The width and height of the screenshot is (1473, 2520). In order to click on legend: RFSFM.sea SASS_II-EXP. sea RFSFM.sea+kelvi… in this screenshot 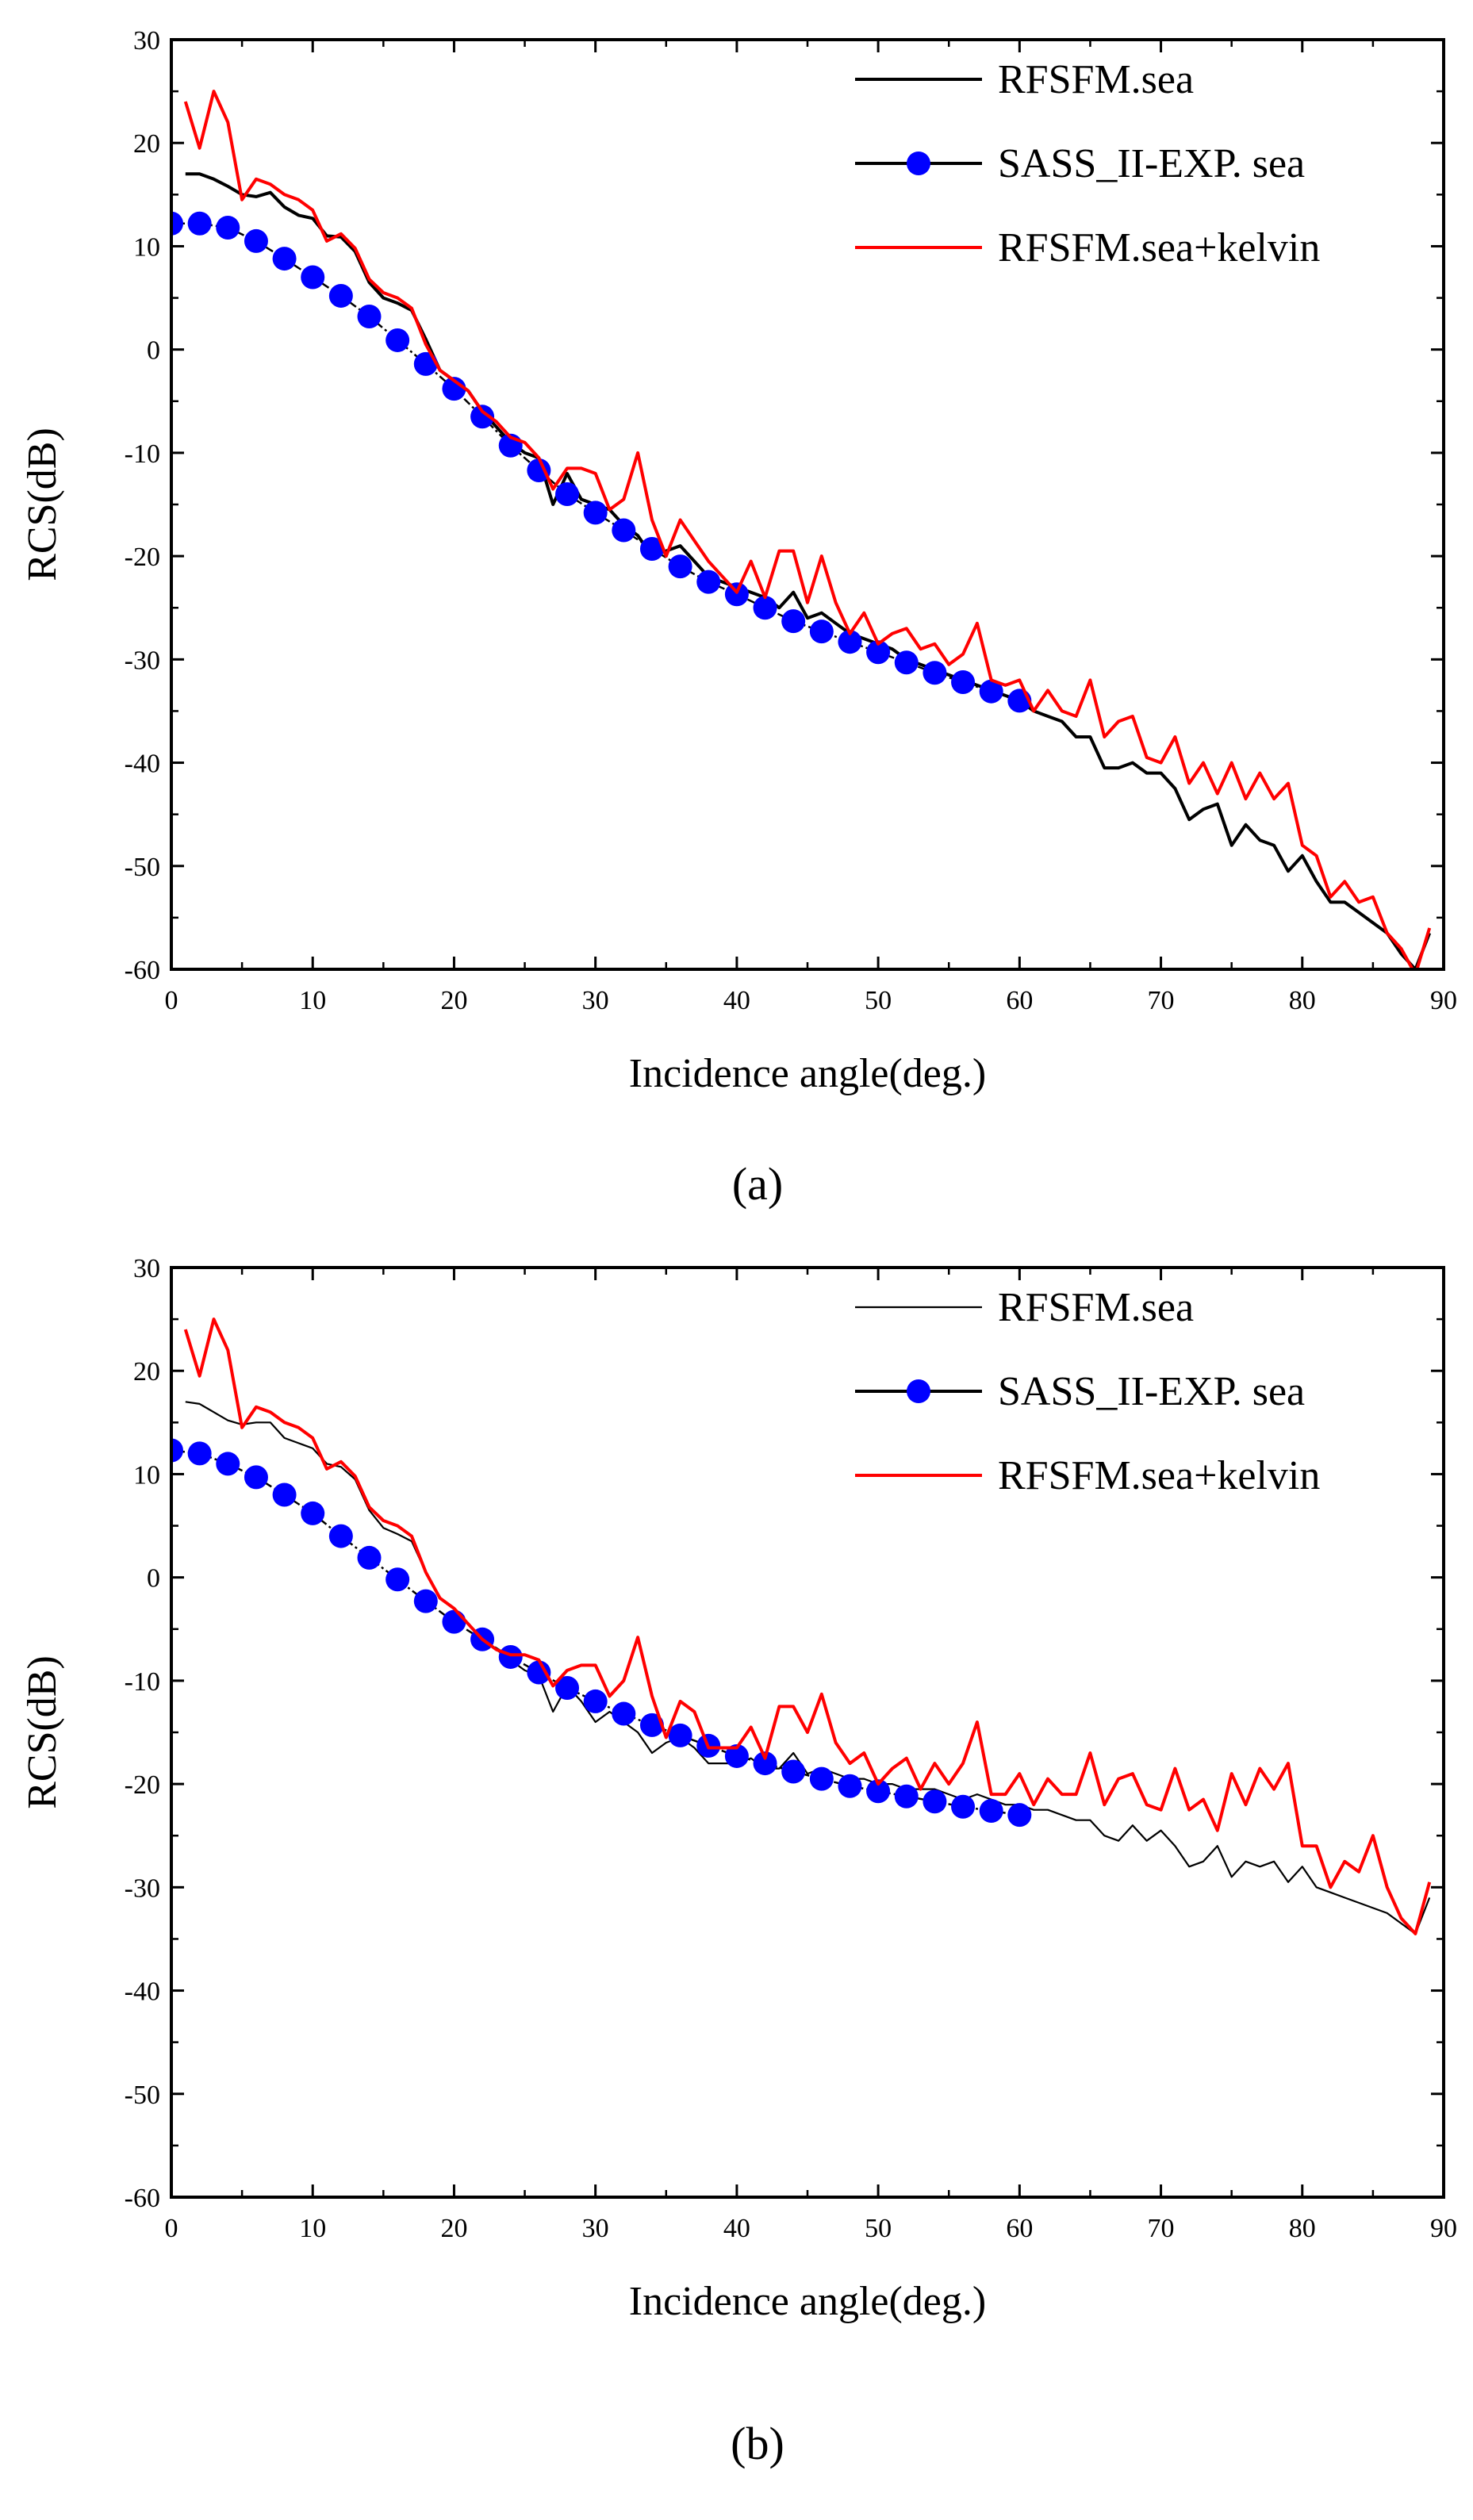, I will do `click(1087, 1391)`.